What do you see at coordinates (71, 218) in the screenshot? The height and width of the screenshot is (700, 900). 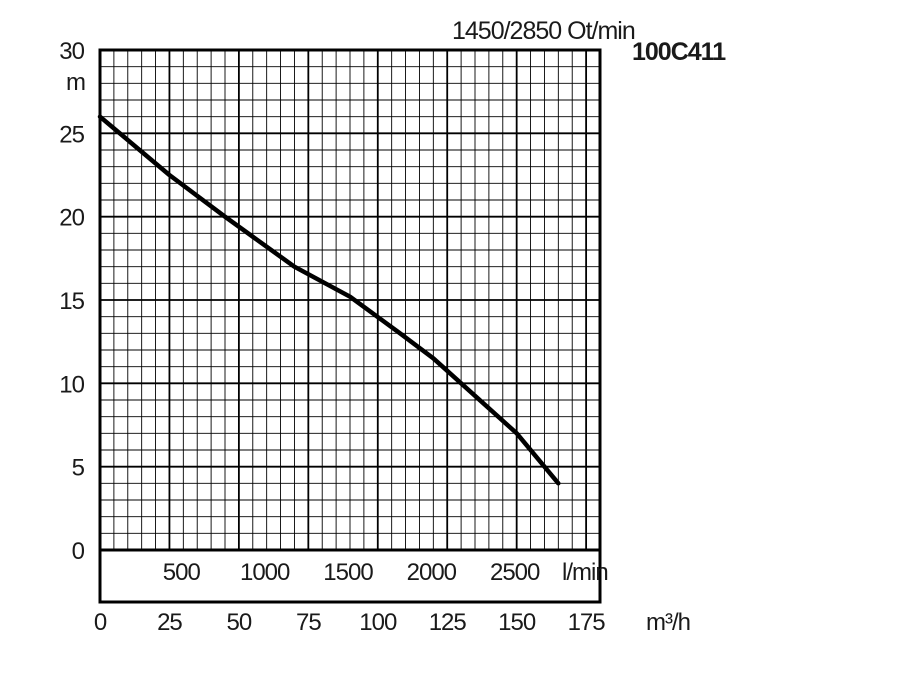 I see `y-tick-label: 20` at bounding box center [71, 218].